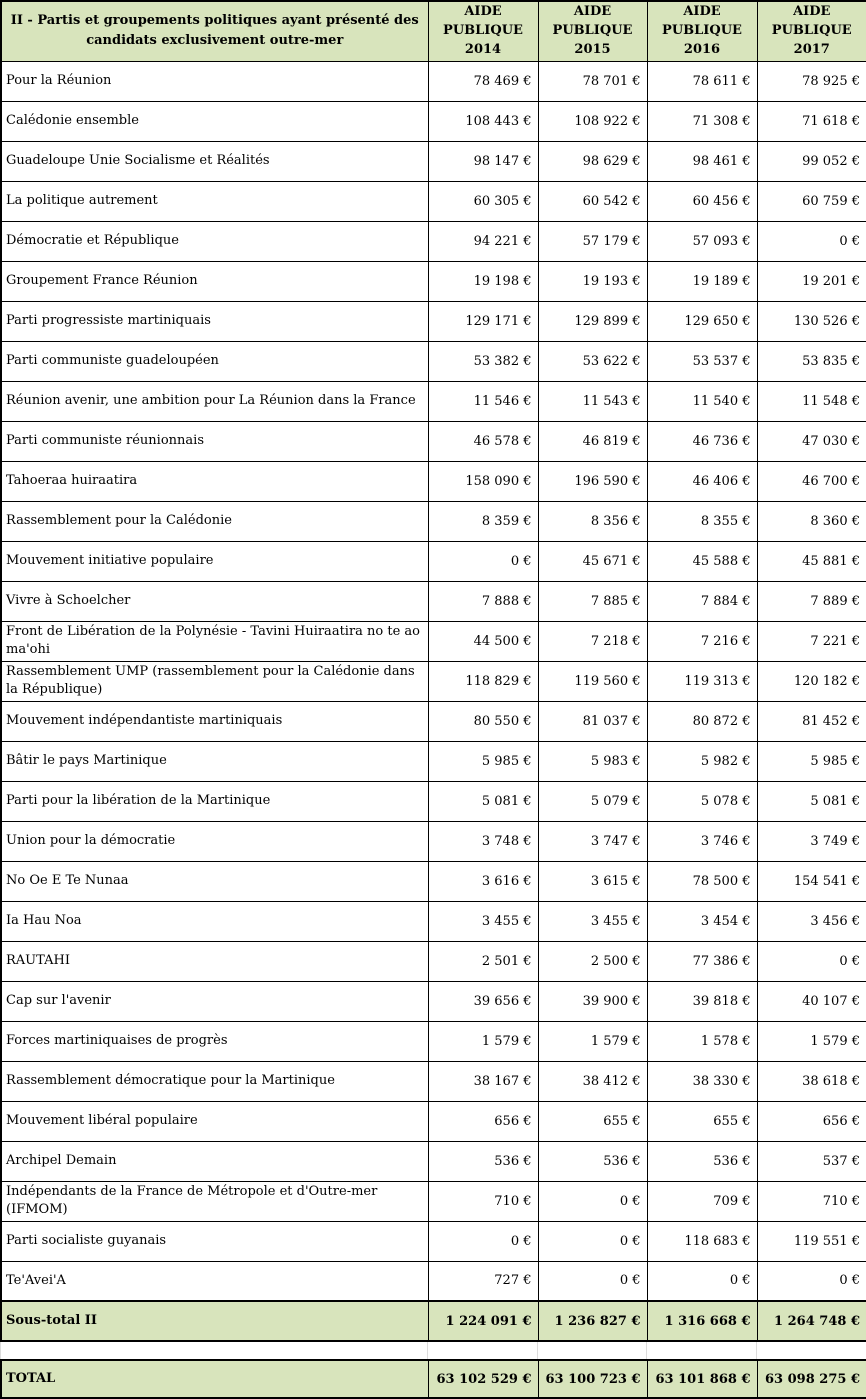  What do you see at coordinates (811, 1321) in the screenshot?
I see `subtotal-value-2017: 1 264 748 €` at bounding box center [811, 1321].